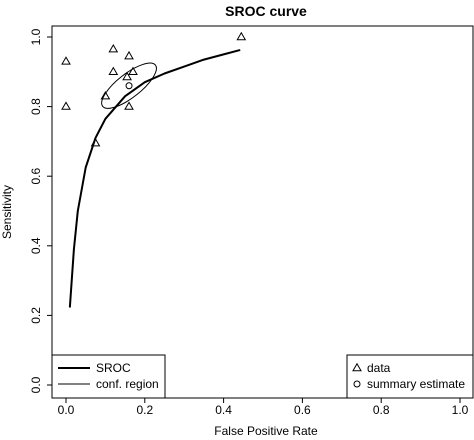 This screenshot has height=440, width=474. I want to click on summary-estimate-point, so click(129, 86).